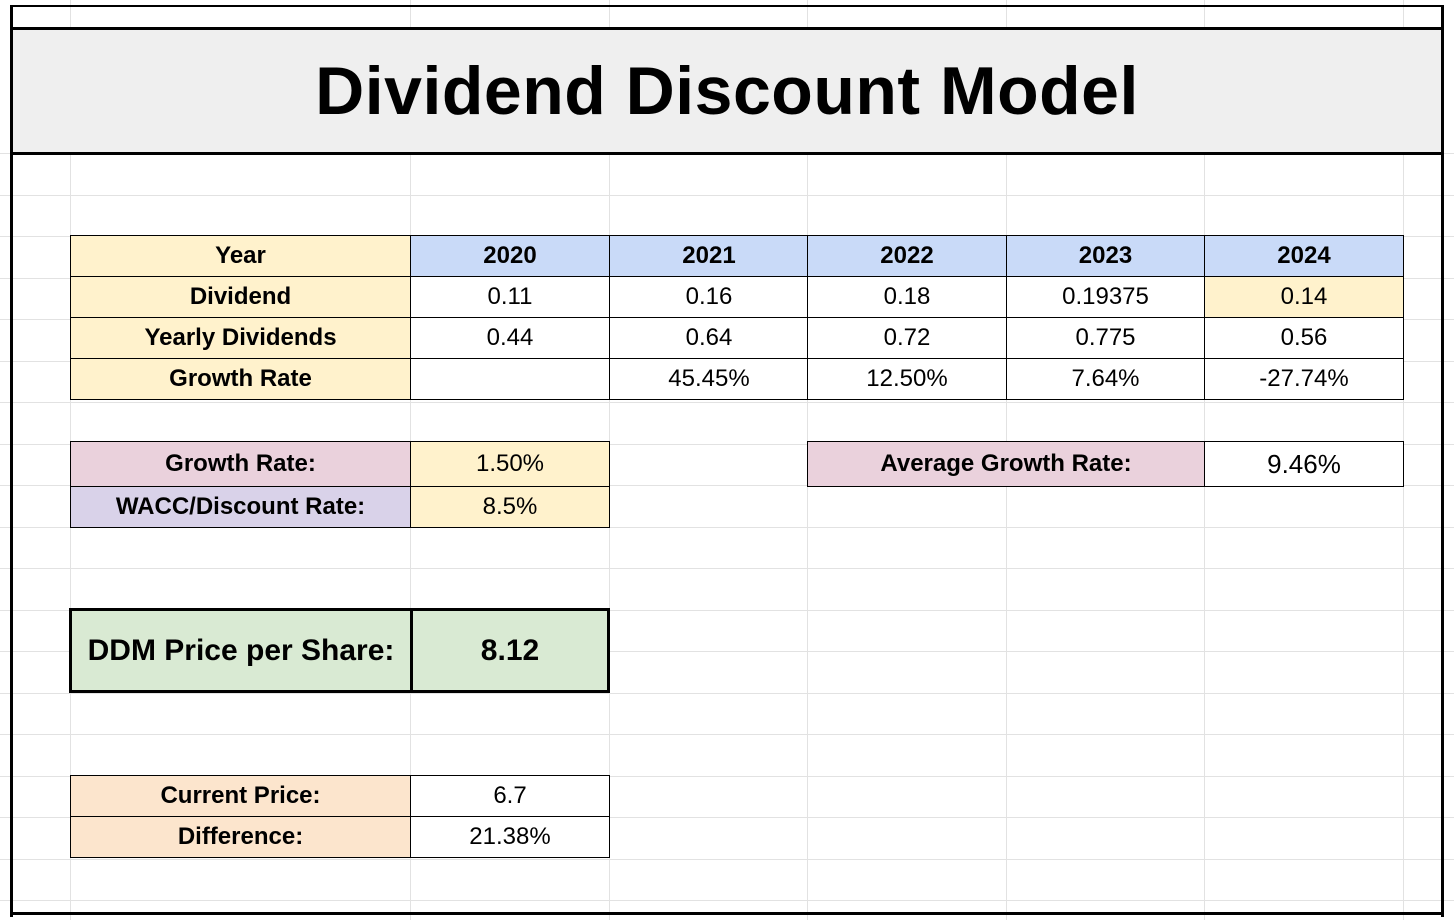 Image resolution: width=1454 pixels, height=920 pixels. What do you see at coordinates (510, 837) in the screenshot?
I see `difference-value: 21.38%` at bounding box center [510, 837].